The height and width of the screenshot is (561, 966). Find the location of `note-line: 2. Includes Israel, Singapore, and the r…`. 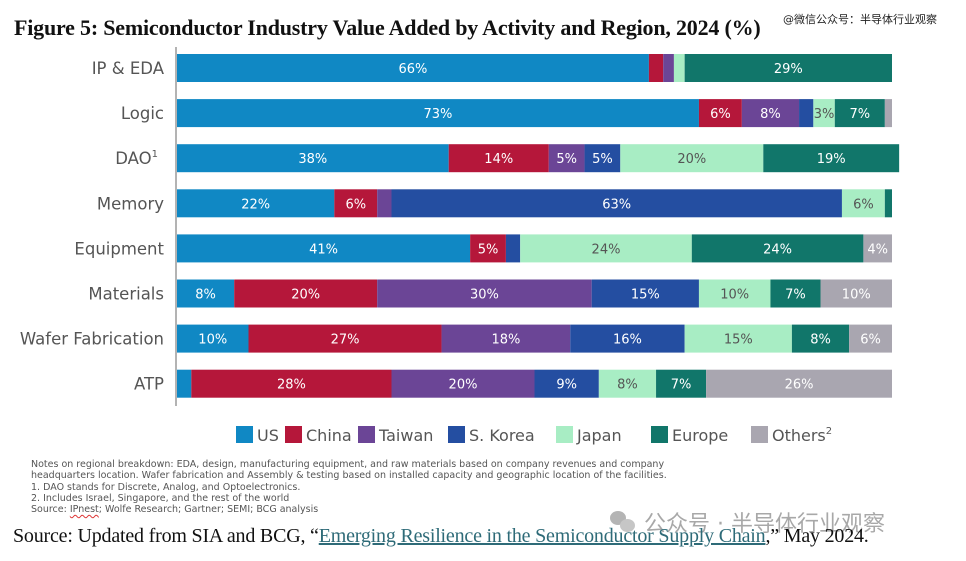

note-line: 2. Includes Israel, Singapore, and the r… is located at coordinates (160, 498).